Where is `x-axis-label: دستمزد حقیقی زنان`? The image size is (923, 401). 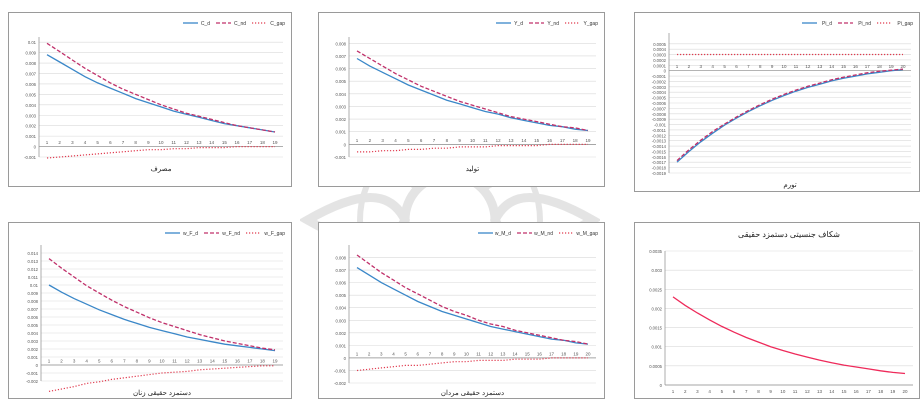
x-axis-label: دستمزد حقیقی زنان is located at coordinates (162, 393).